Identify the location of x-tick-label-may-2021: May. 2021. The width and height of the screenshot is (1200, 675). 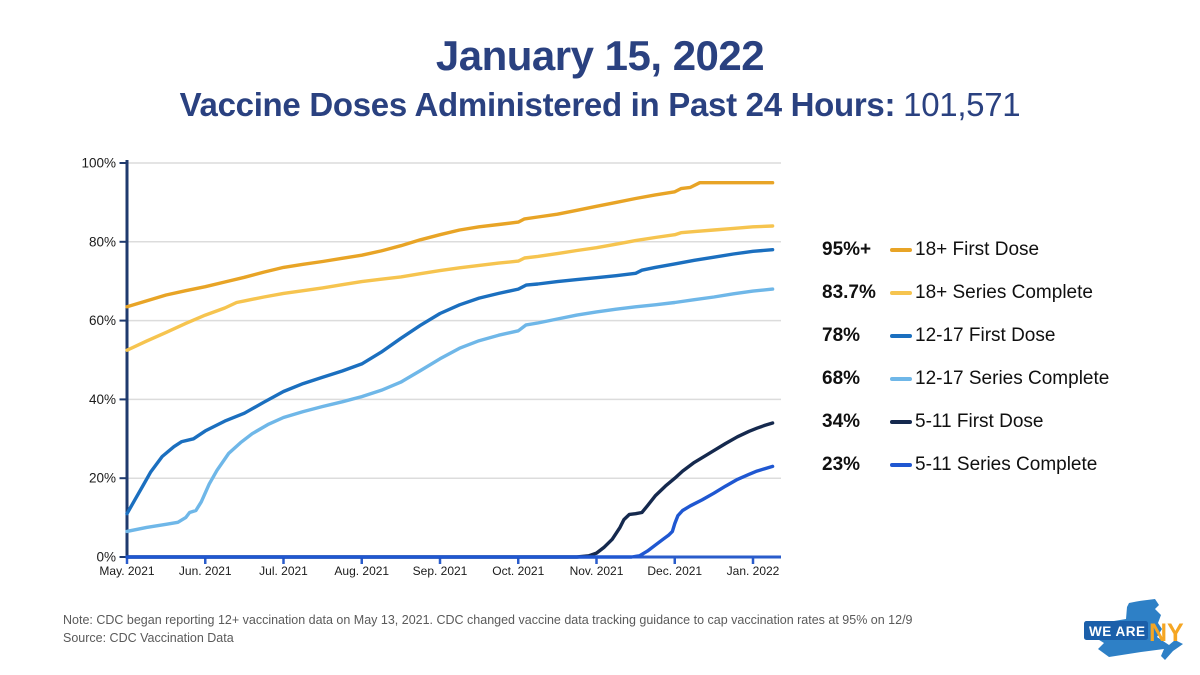
(126, 571).